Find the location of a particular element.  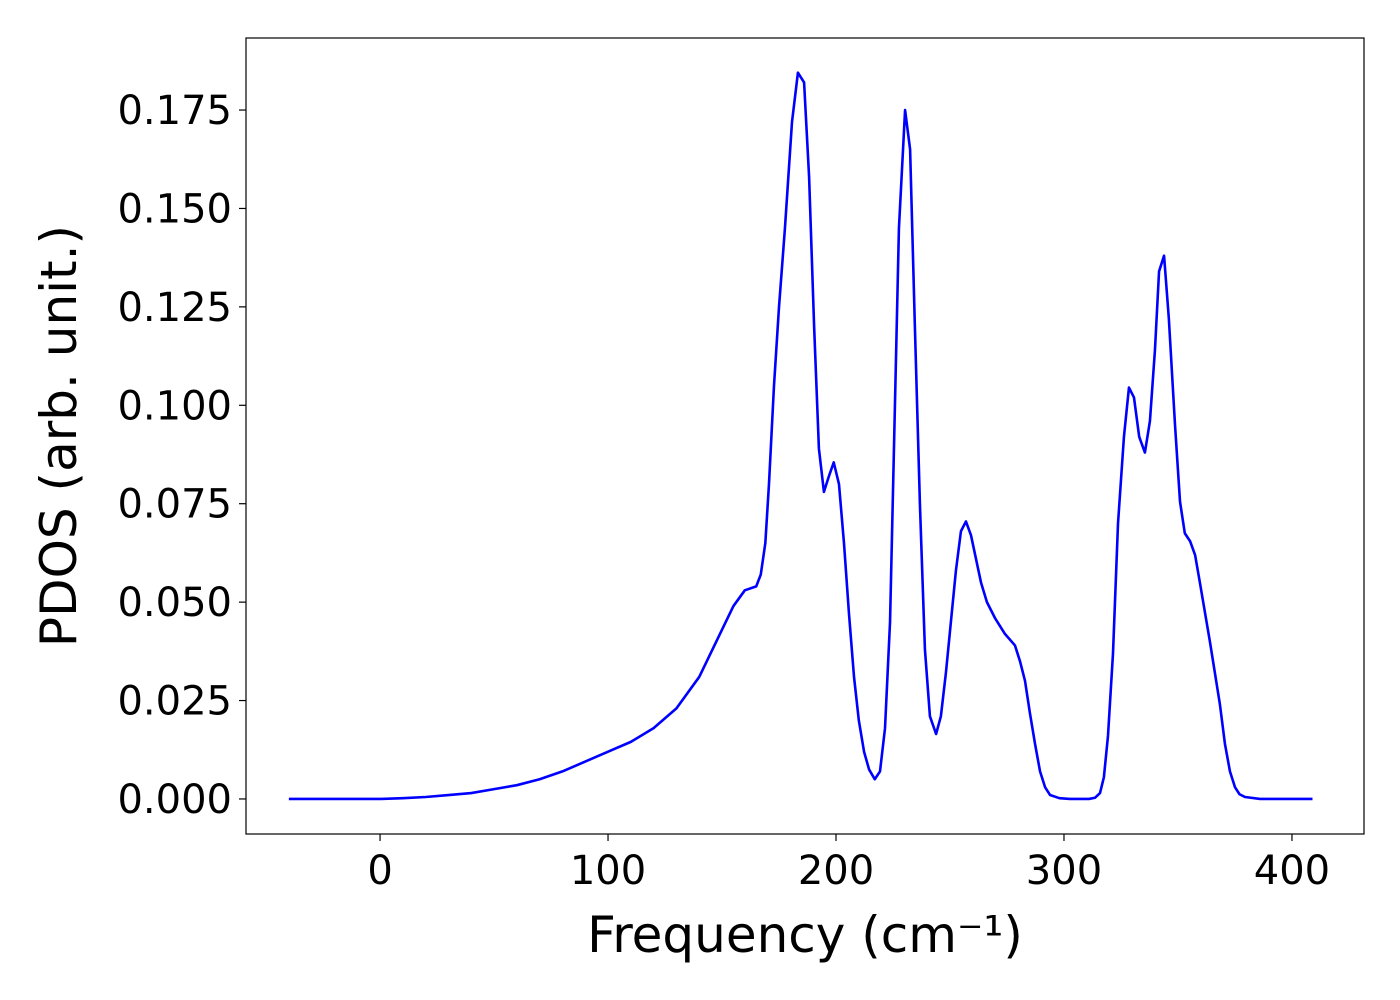

y-tick-label: 0.150 is located at coordinates (174, 209).